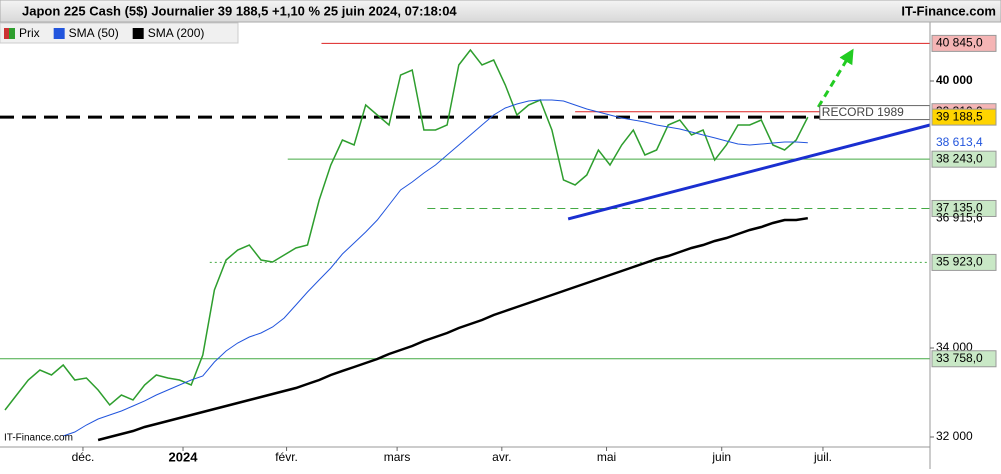 This screenshot has height=474, width=1001. Describe the element at coordinates (863, 112) in the screenshot. I see `annotation: RECORD 1989` at that location.